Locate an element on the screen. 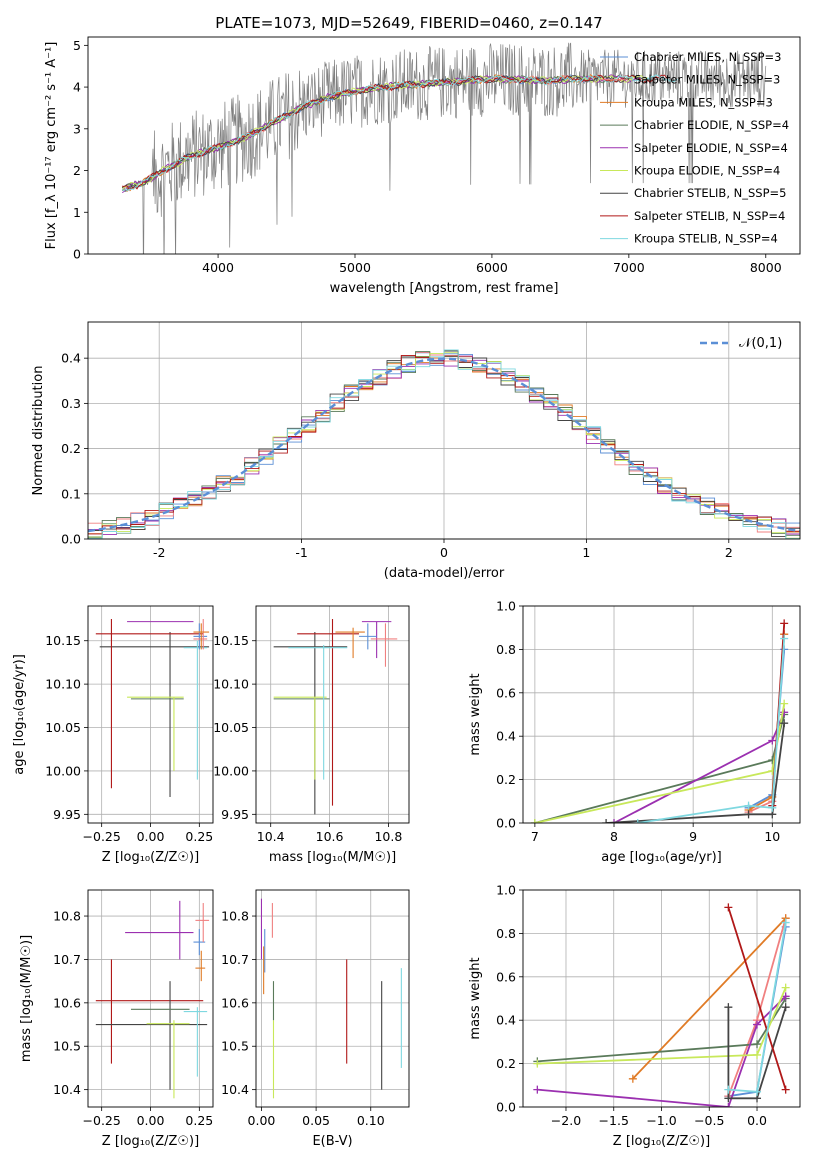 This screenshot has width=819, height=1170. y-tick-label: 10.05 is located at coordinates (63, 727).